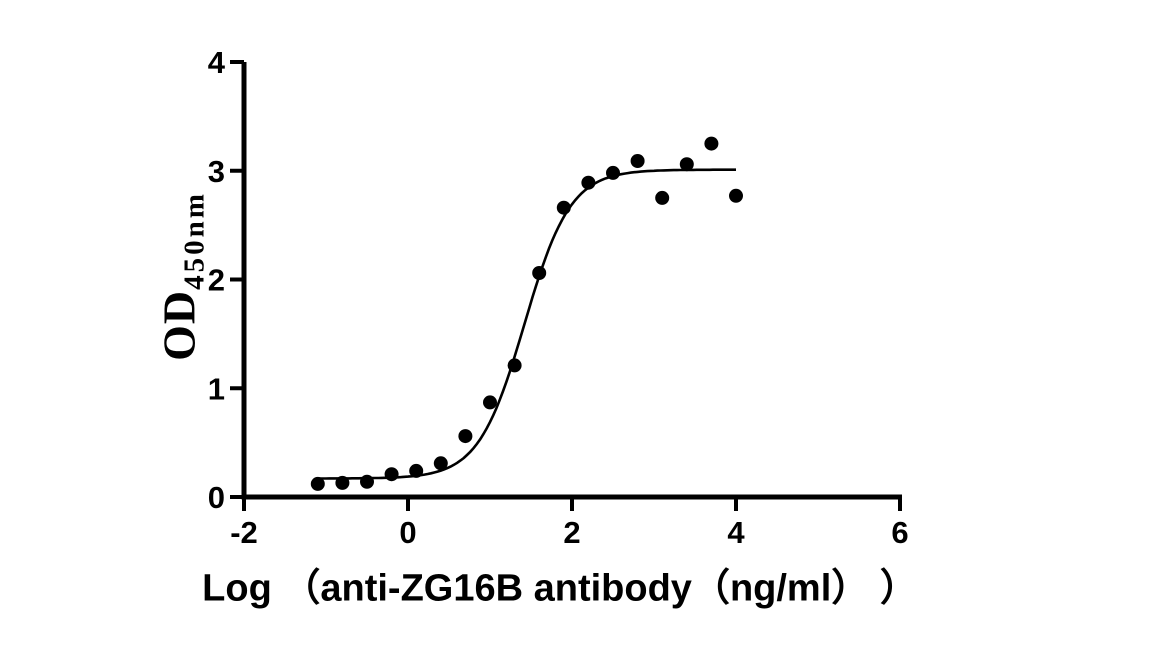 This screenshot has height=648, width=1152. I want to click on x-tick-label: -2, so click(244, 532).